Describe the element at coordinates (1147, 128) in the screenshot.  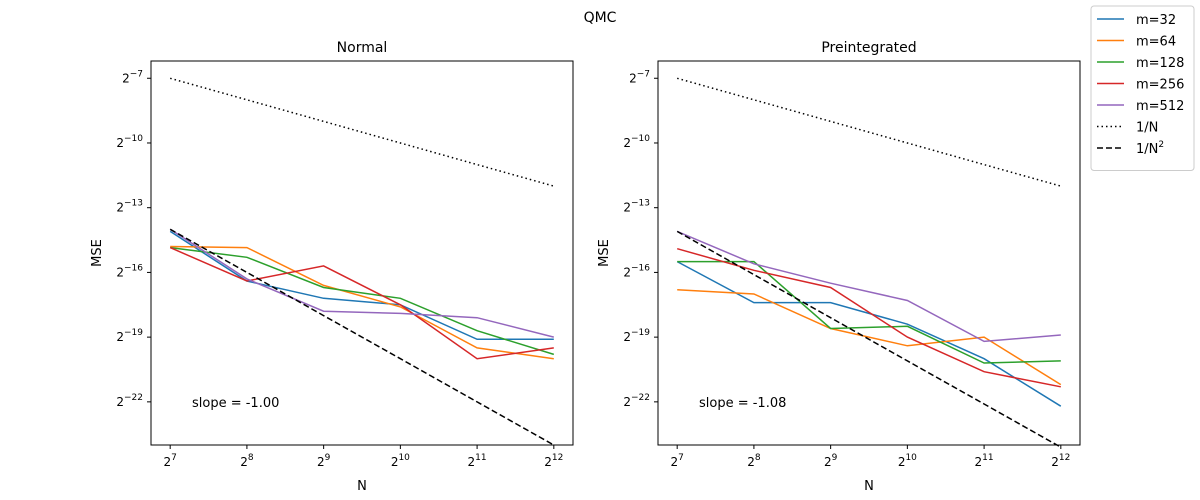
I see `legend-label-1-n: 1/N` at that location.